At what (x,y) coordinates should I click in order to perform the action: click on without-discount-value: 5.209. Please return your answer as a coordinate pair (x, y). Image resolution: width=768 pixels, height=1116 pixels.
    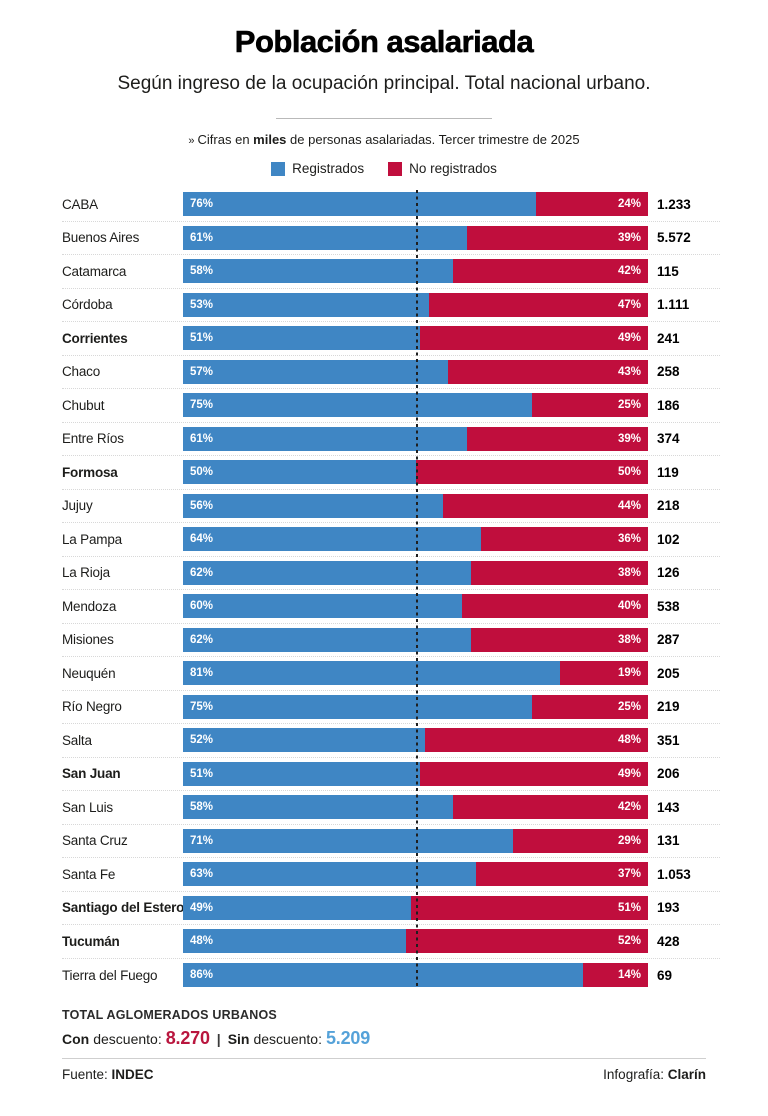
    Looking at the image, I should click on (348, 1038).